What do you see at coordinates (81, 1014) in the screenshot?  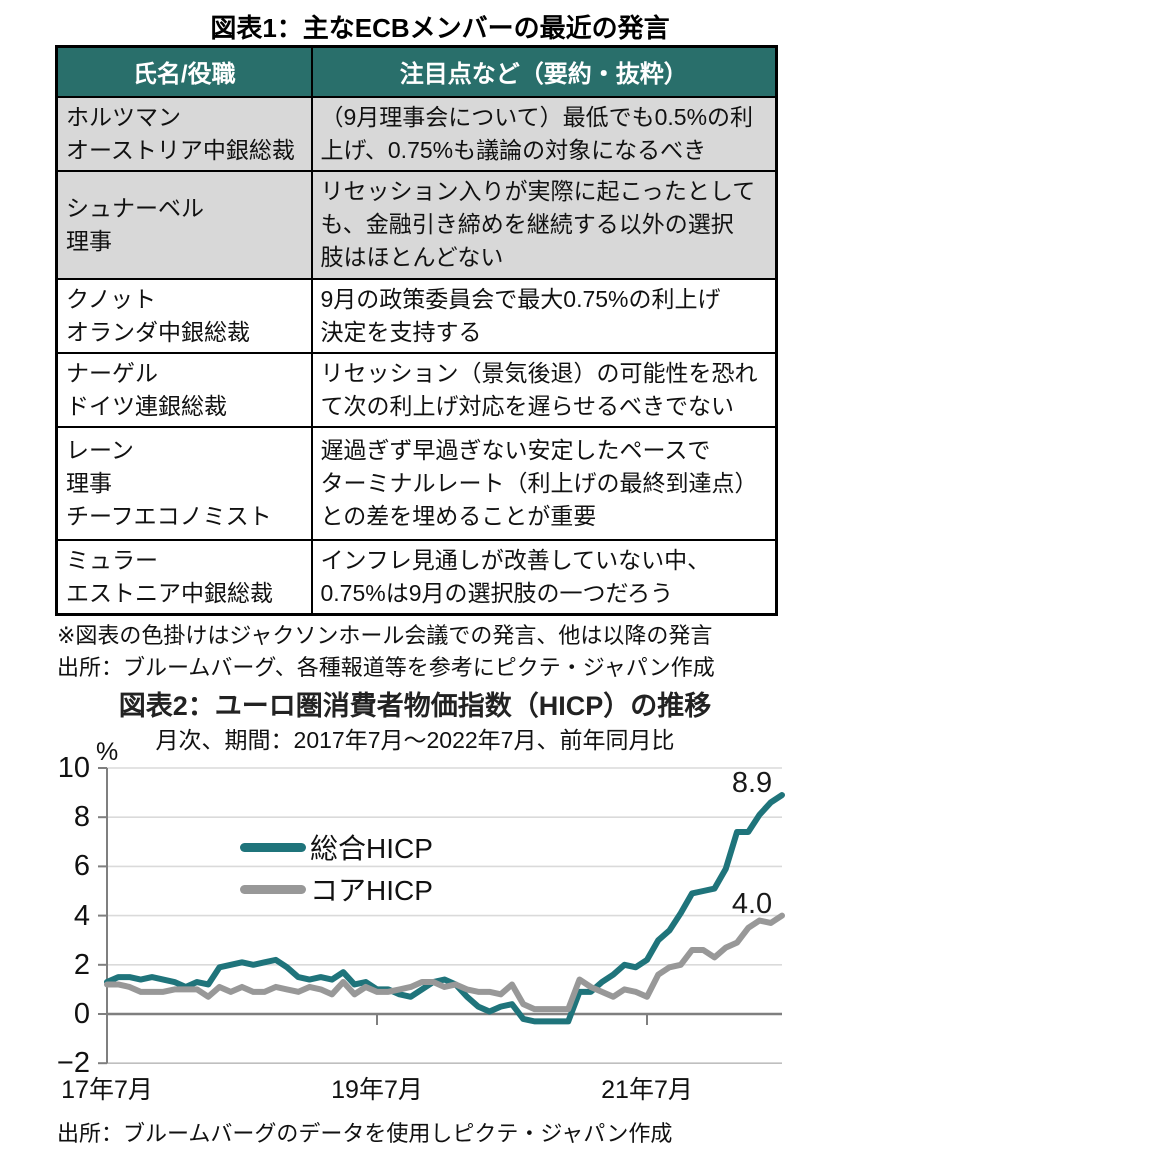 I see `y-axis-label: 0` at bounding box center [81, 1014].